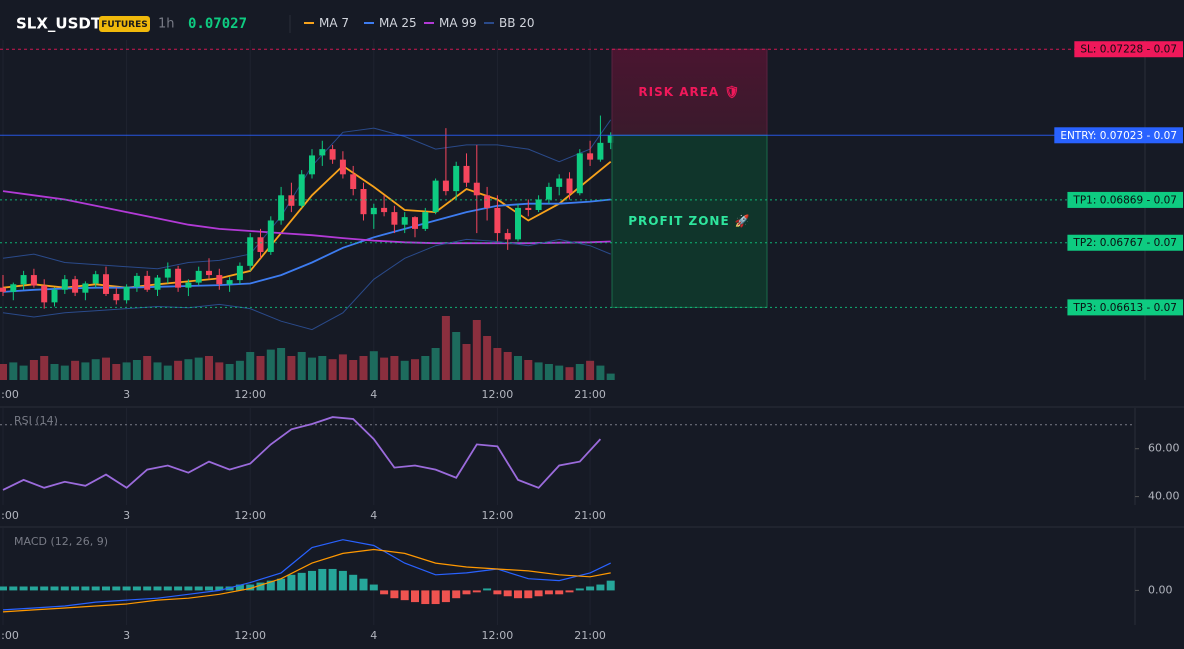 This screenshot has width=1184, height=649. I want to click on legend: MA 7 MA 25 MA 99 BB 20, so click(419, 23).